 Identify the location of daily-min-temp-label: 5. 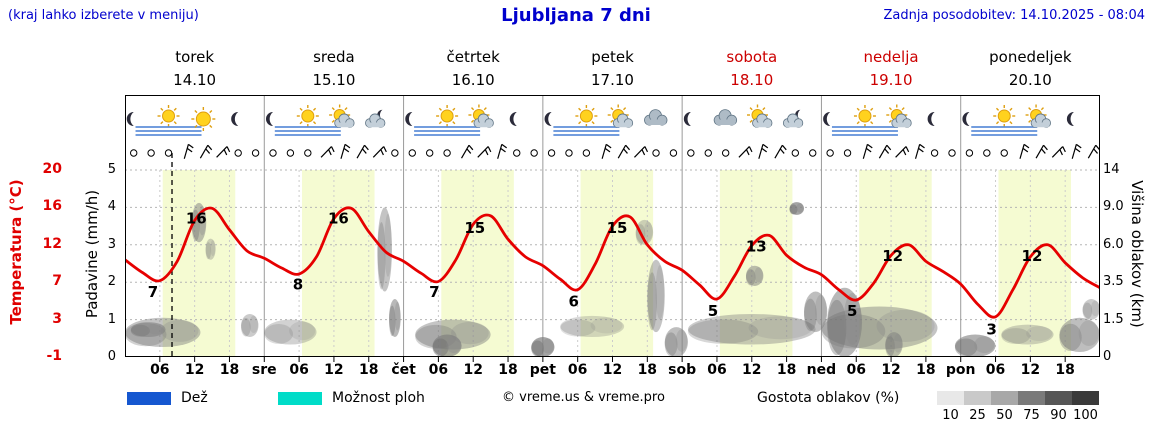
(713, 311).